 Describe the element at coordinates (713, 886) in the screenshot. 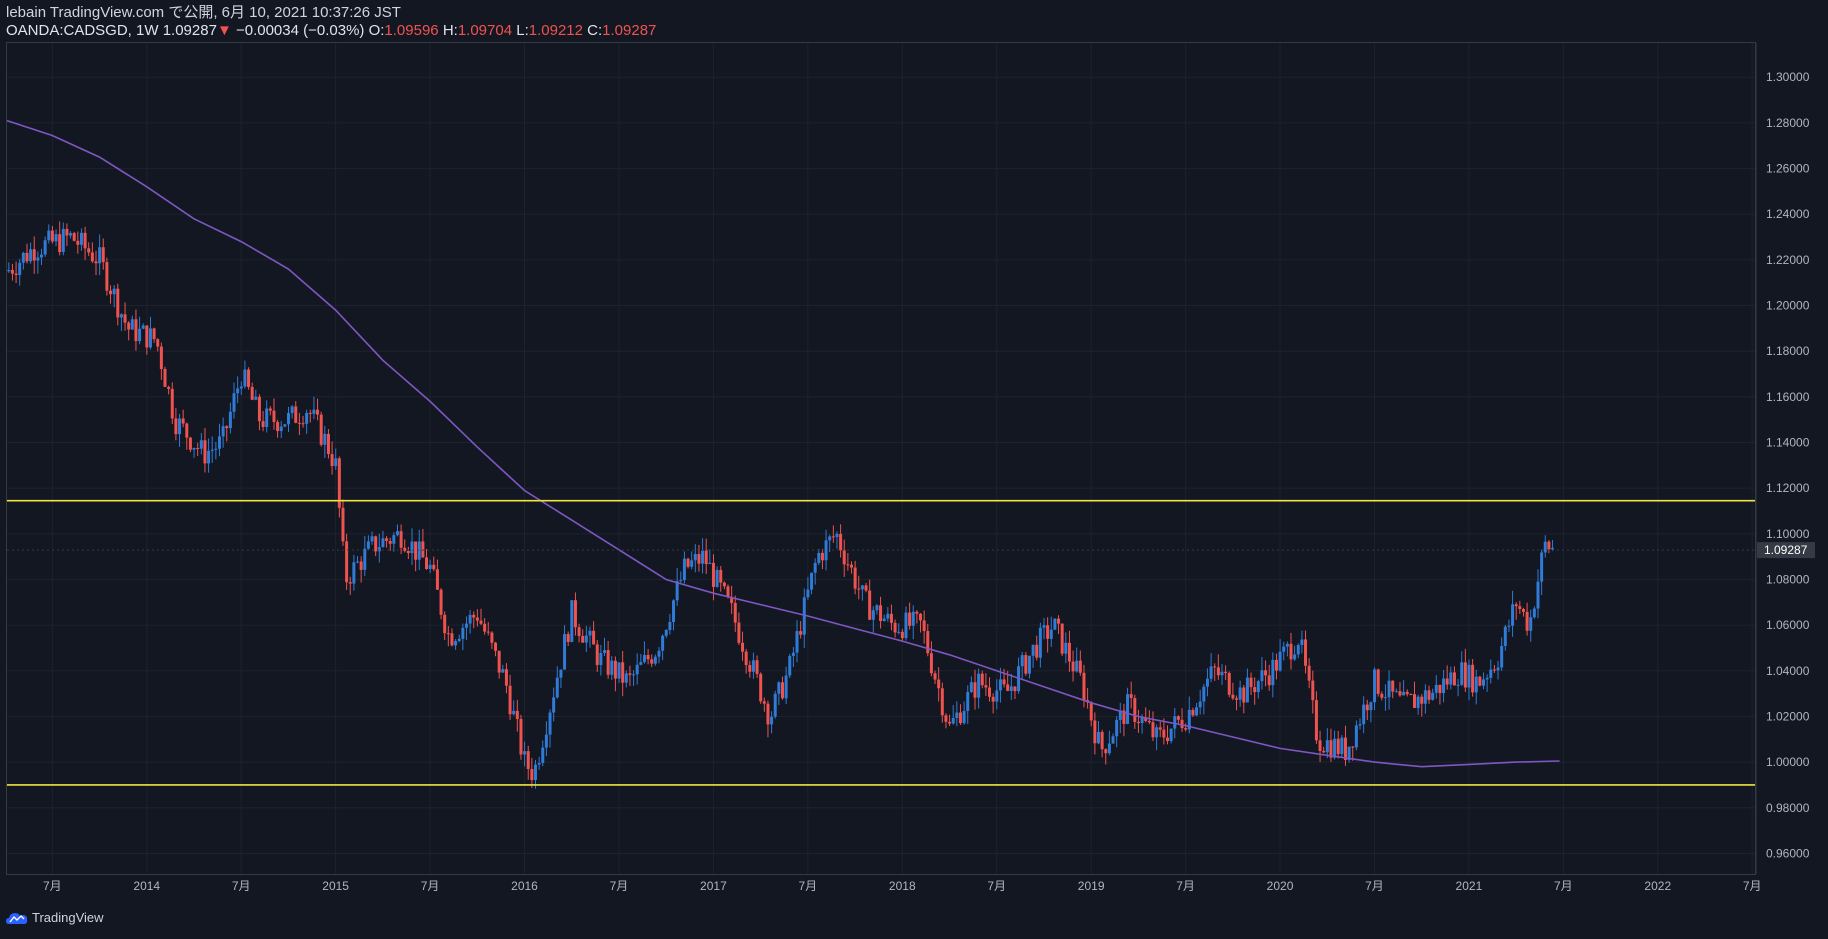

I see `time-tick-label: 2017` at that location.